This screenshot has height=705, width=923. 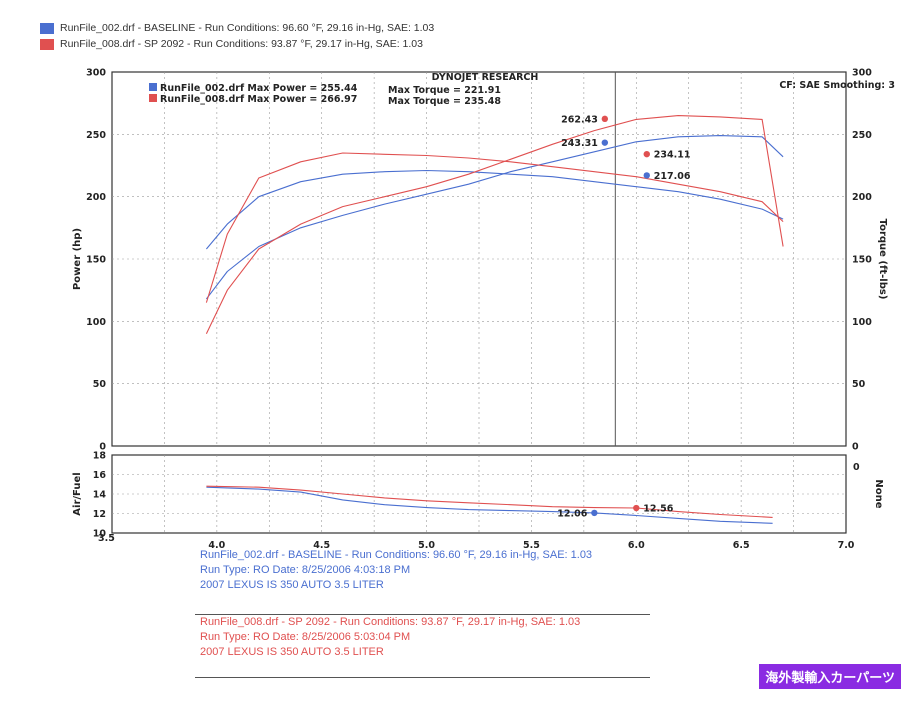 What do you see at coordinates (96, 73) in the screenshot?
I see `y-tick-label: 300` at bounding box center [96, 73].